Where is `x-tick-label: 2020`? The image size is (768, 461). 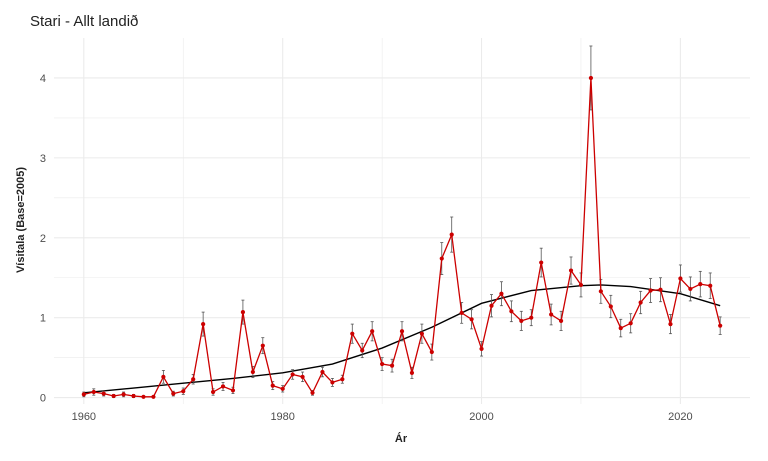
x-tick-label: 2020 is located at coordinates (680, 417).